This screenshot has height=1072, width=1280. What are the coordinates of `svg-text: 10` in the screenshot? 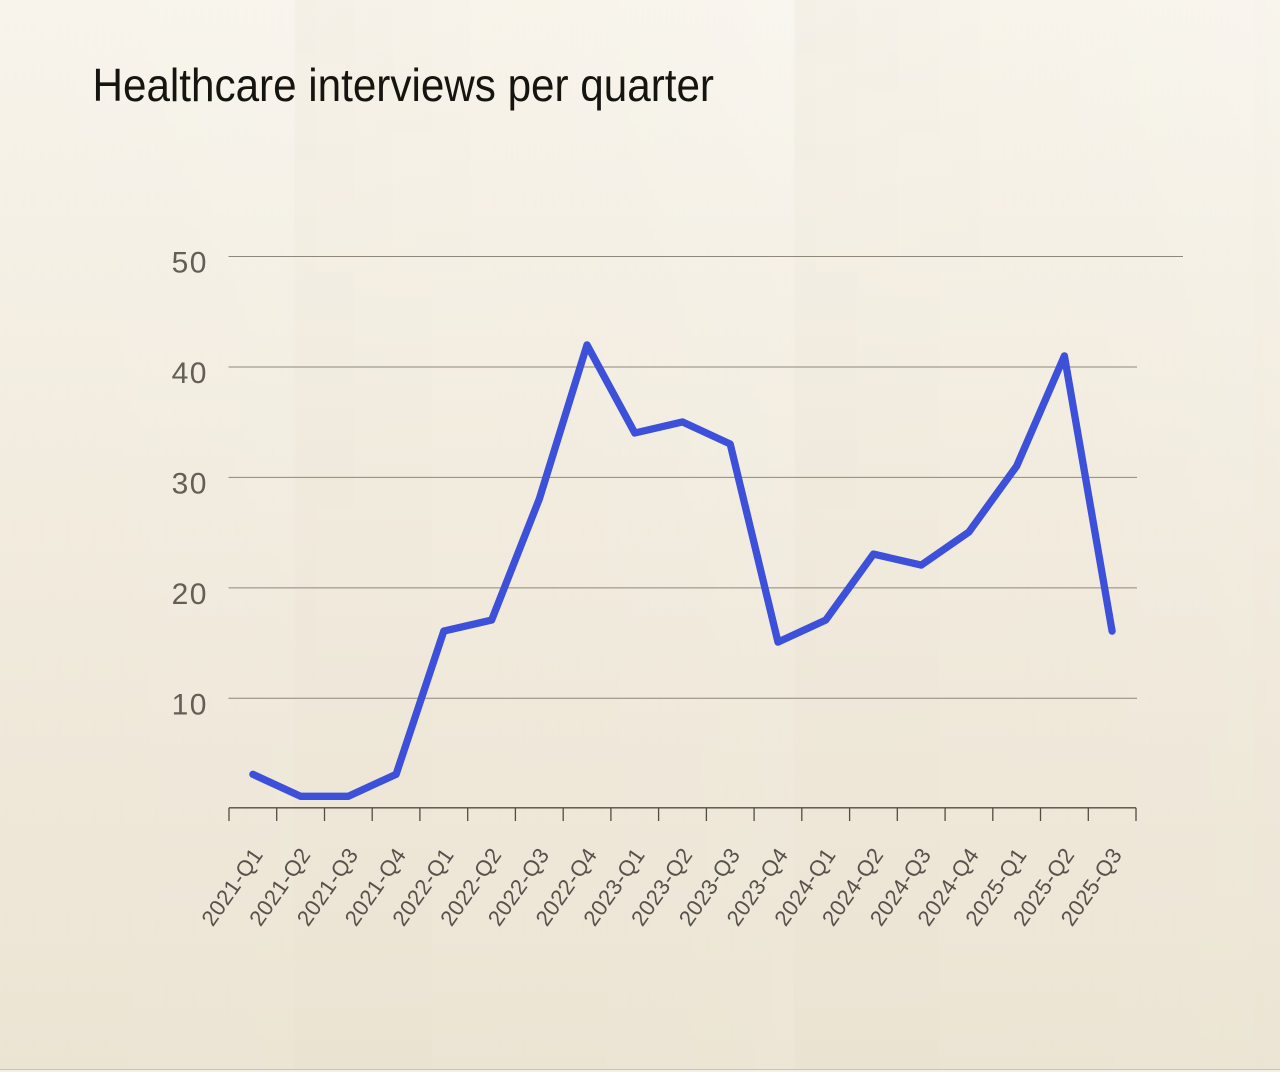 It's located at (190, 704).